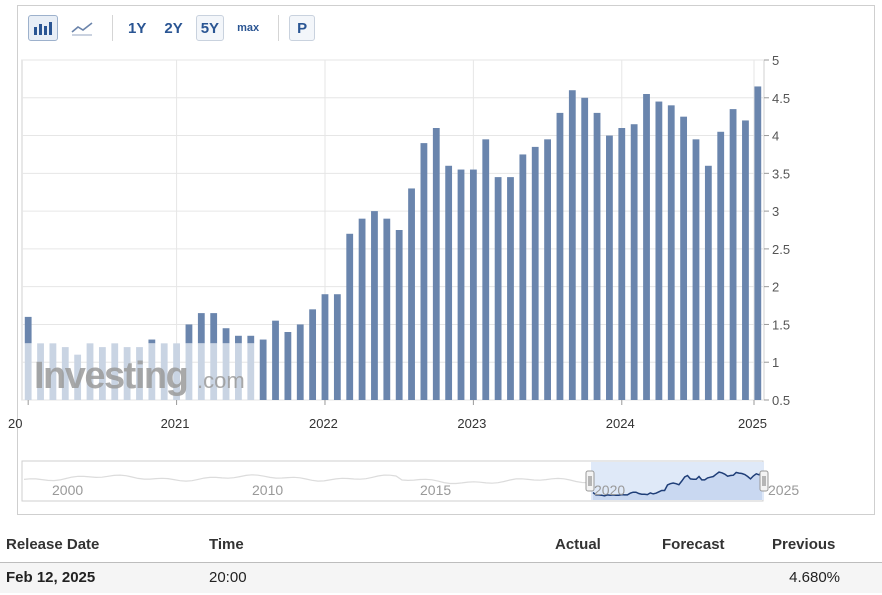 Image resolution: width=882 pixels, height=595 pixels. What do you see at coordinates (210, 28) in the screenshot?
I see `range-5y-button: 5Y` at bounding box center [210, 28].